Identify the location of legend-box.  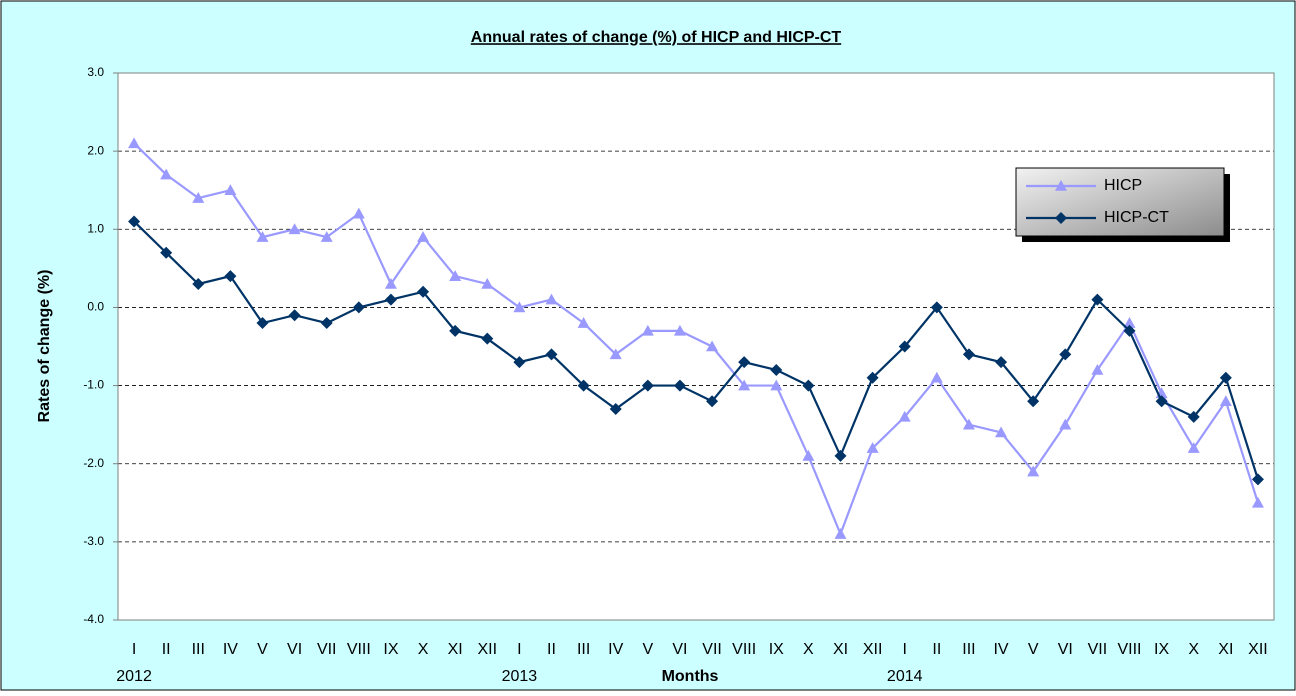
(1120, 202).